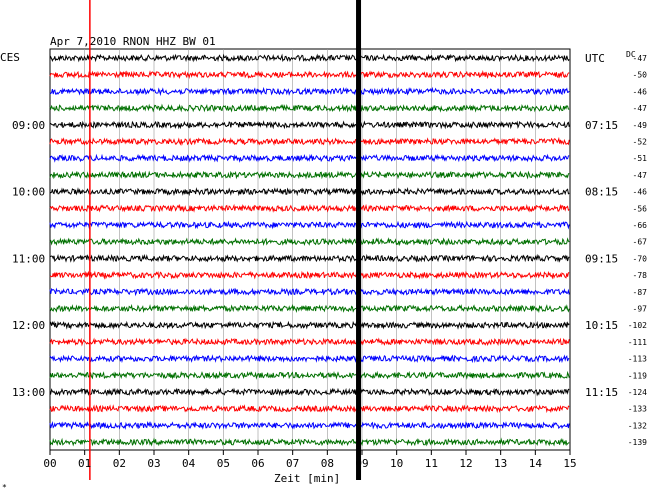  What do you see at coordinates (637, 325) in the screenshot?
I see `dc-offset-label: -102` at bounding box center [637, 325].